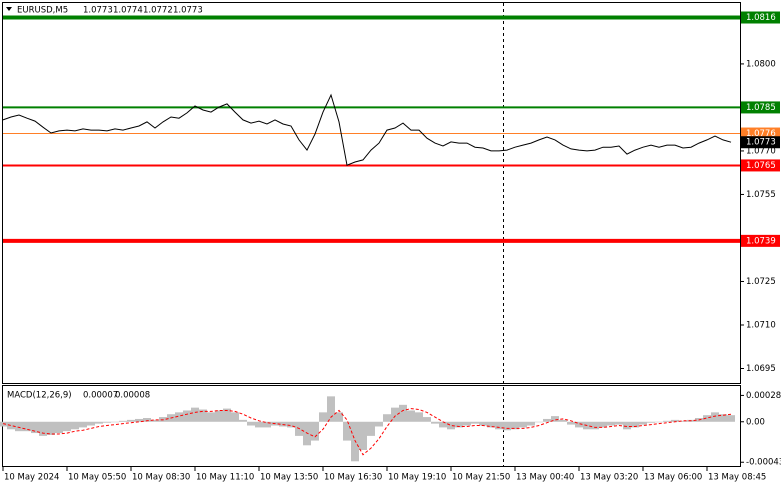  What do you see at coordinates (761, 282) in the screenshot?
I see `y-tick-label: 1.0725` at bounding box center [761, 282].